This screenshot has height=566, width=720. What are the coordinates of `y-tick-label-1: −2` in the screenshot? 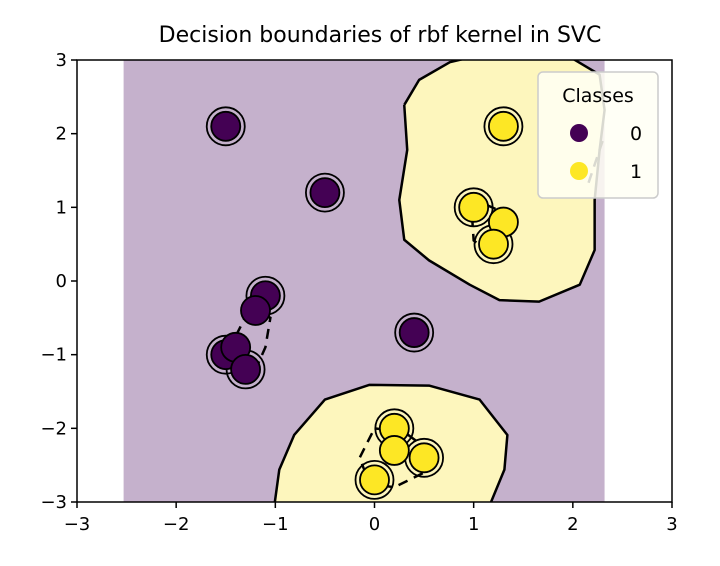 It's located at (53, 428).